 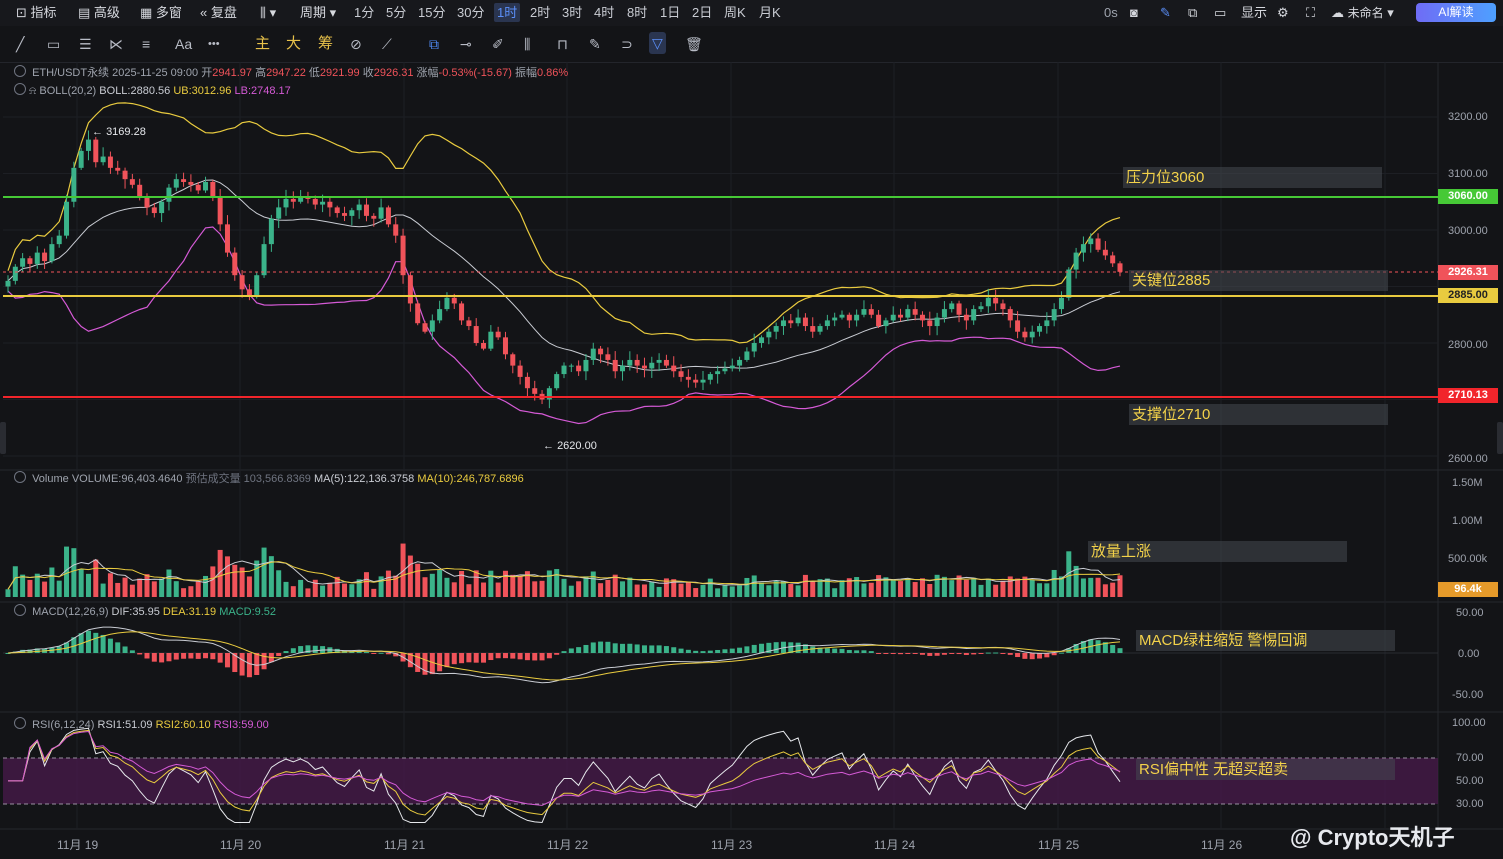 What do you see at coordinates (161, 12) in the screenshot?
I see `multi-window-button: ▦ 多窗` at bounding box center [161, 12].